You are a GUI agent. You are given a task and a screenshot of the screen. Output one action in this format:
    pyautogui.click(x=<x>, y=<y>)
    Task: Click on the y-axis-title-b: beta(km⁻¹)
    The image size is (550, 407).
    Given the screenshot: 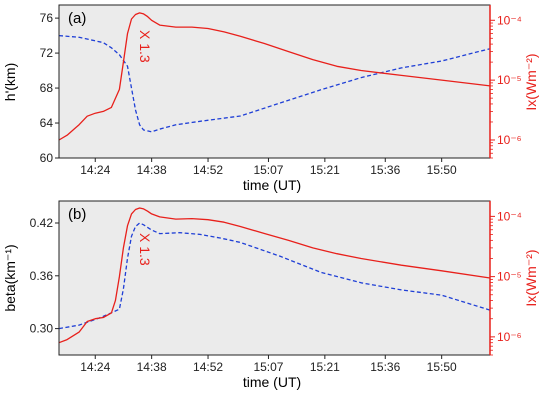 What is the action you would take?
    pyautogui.click(x=10, y=277)
    